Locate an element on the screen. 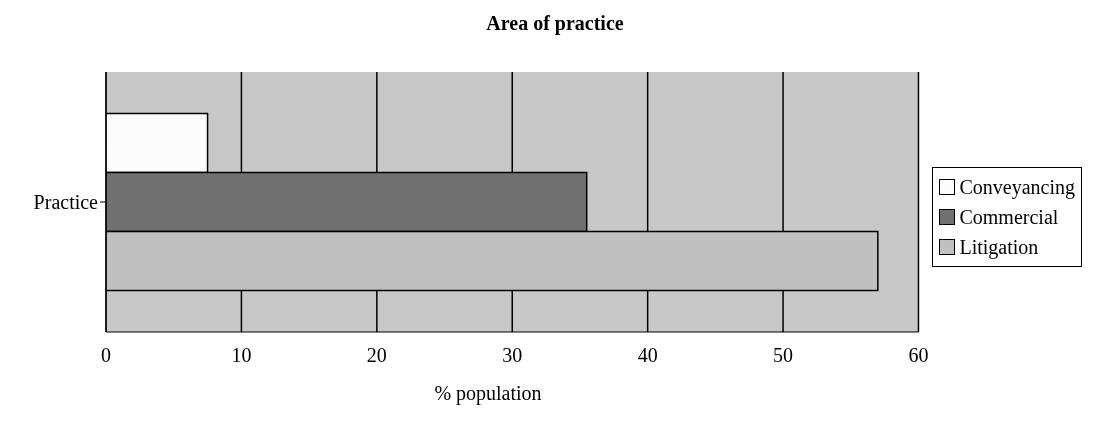  x-tick-label: 60 is located at coordinates (918, 355).